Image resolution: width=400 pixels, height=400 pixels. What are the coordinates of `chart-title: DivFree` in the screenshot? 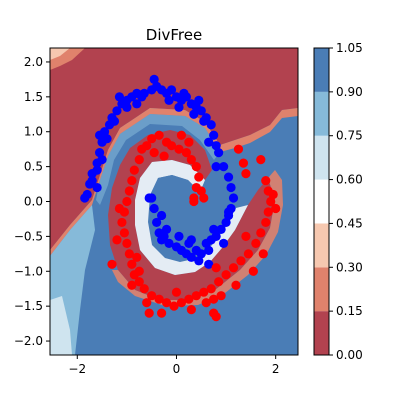 It's located at (174, 35).